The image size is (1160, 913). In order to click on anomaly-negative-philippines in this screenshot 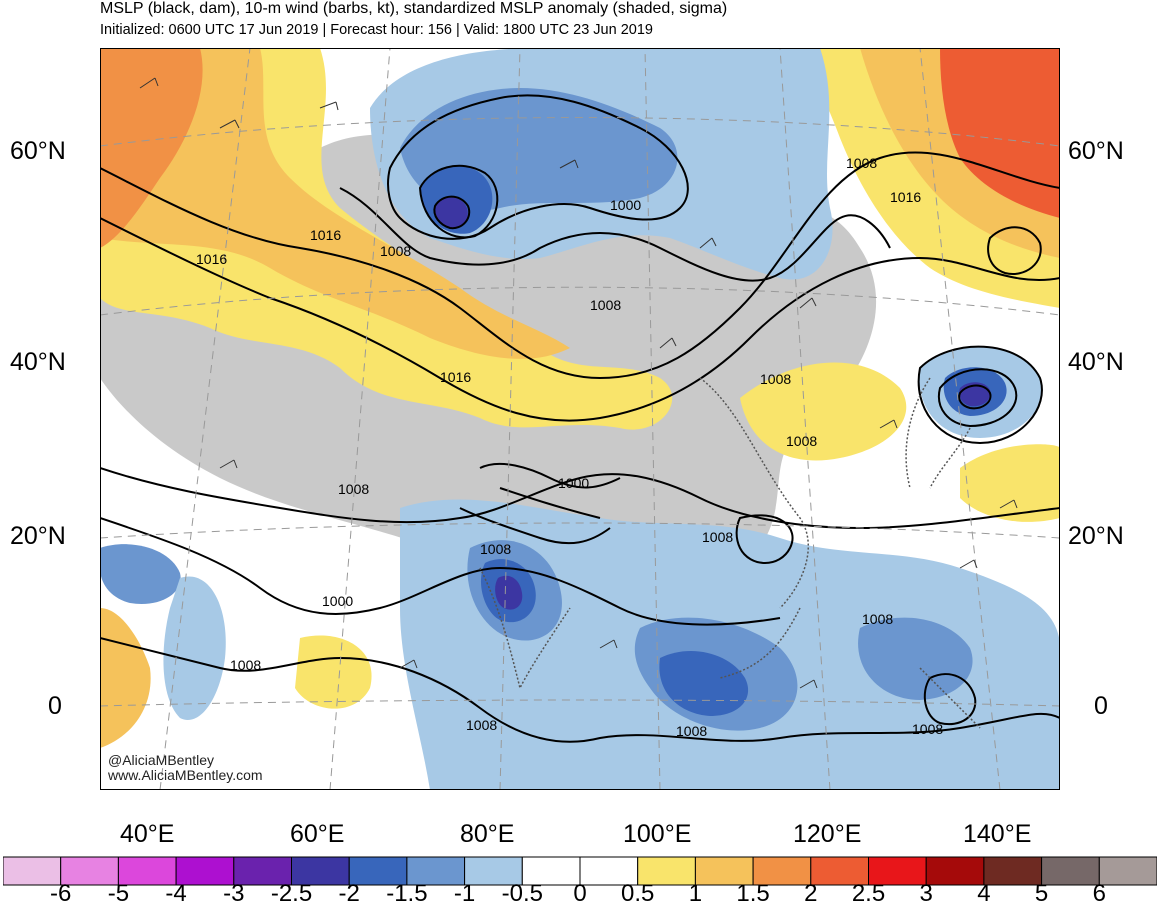, I will do `click(915, 658)`.